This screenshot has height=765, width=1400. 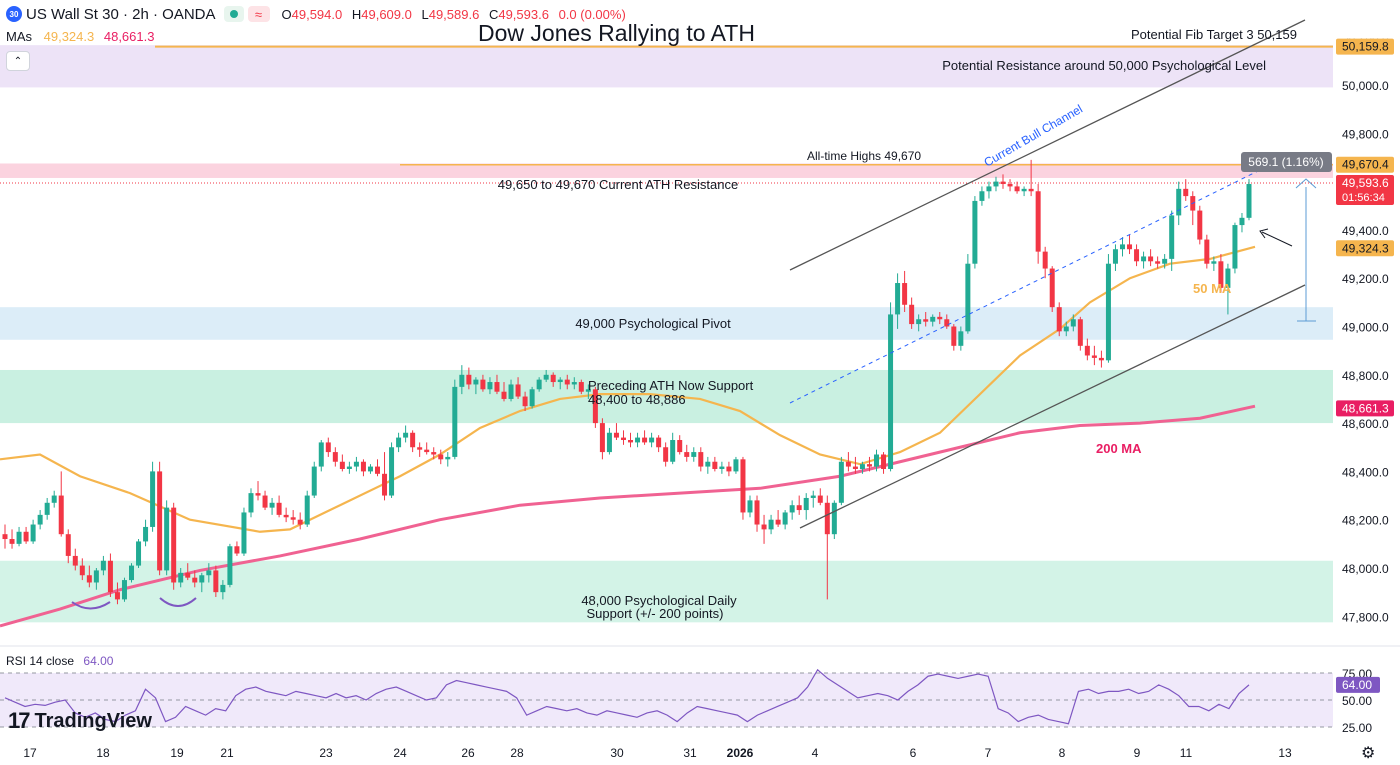 What do you see at coordinates (121, 14) in the screenshot?
I see `symbol-title: US Wall St 30 · 2h · OANDA` at bounding box center [121, 14].